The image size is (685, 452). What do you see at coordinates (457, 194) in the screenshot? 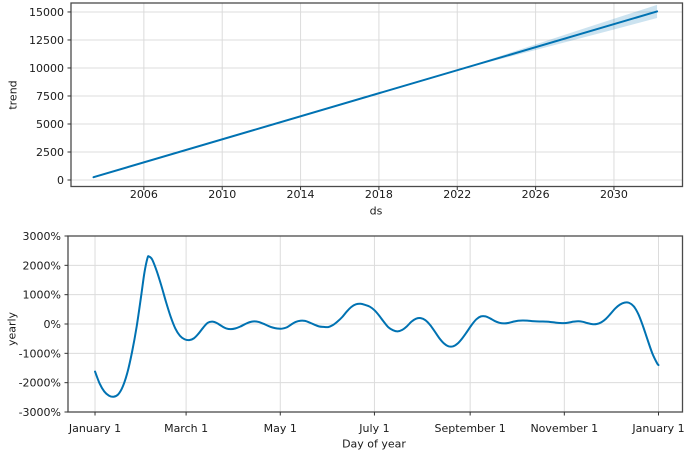
I see `x-tick-label: 2022` at bounding box center [457, 194].